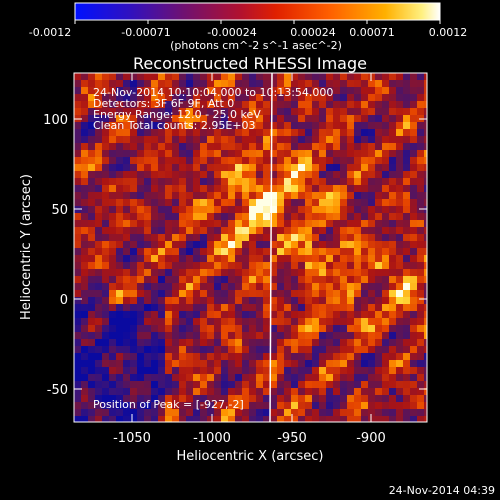 Image resolution: width=500 pixels, height=500 pixels. Describe the element at coordinates (177, 114) in the screenshot. I see `annotation-energy: Energy Range: 12.0 - 25.0 keV` at that location.